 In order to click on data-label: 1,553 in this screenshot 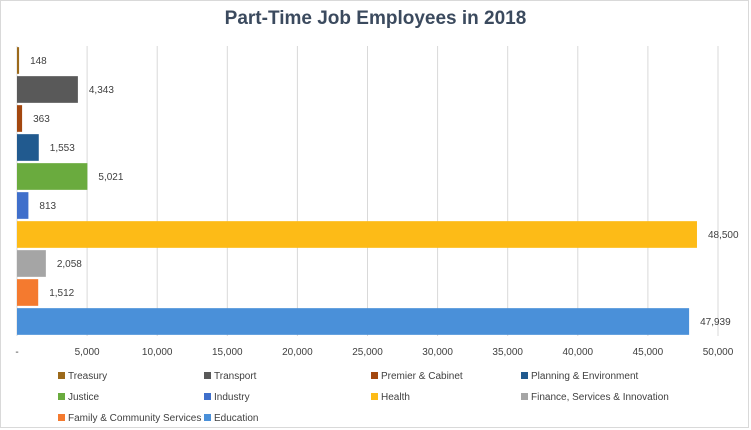, I will do `click(62, 148)`.